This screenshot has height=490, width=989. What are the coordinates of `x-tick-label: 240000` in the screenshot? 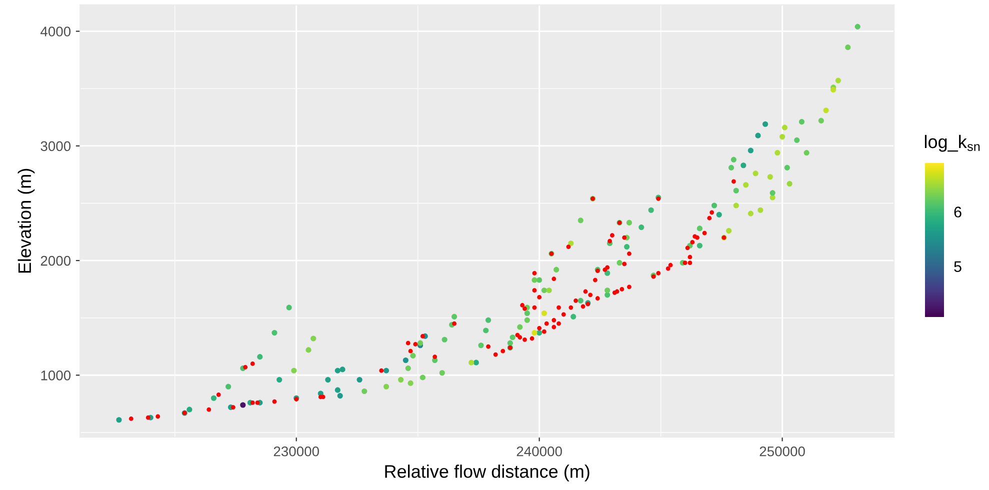 It's located at (539, 451).